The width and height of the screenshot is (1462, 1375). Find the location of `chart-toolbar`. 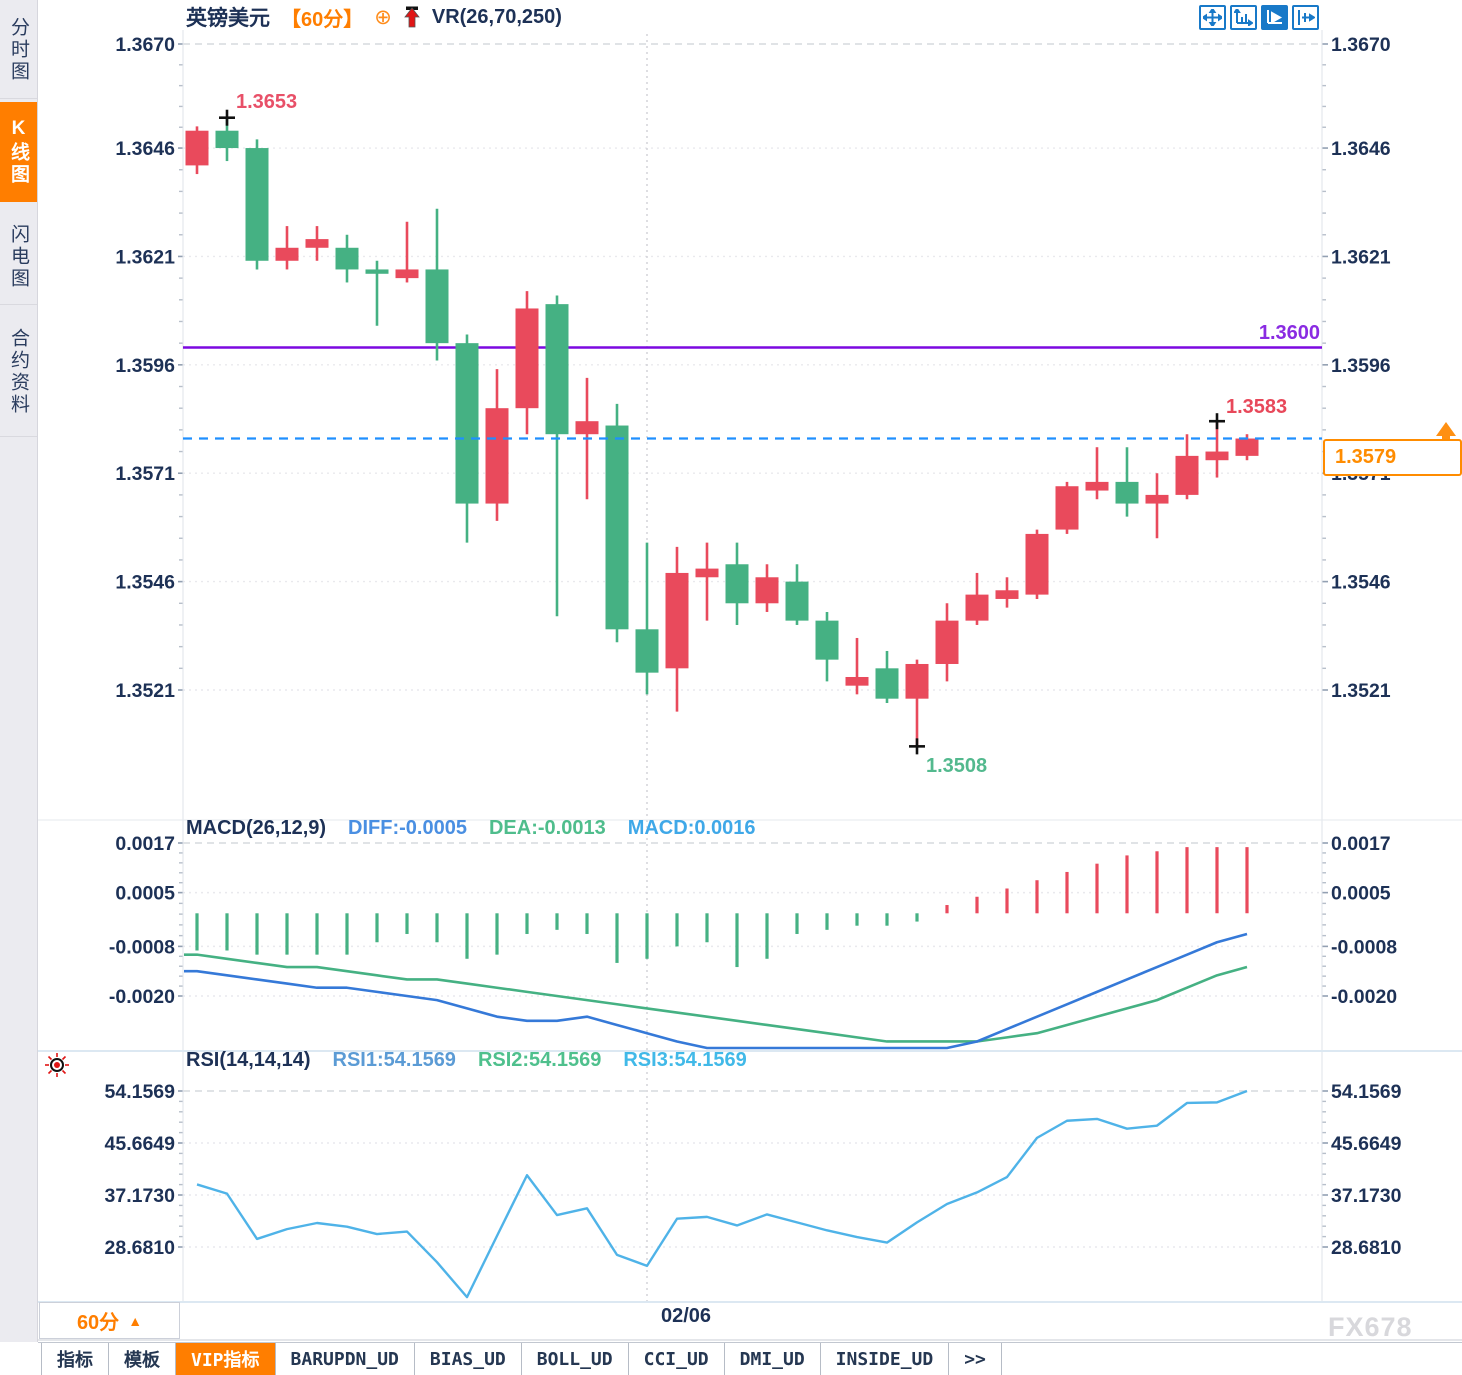

chart-toolbar is located at coordinates (1259, 17).